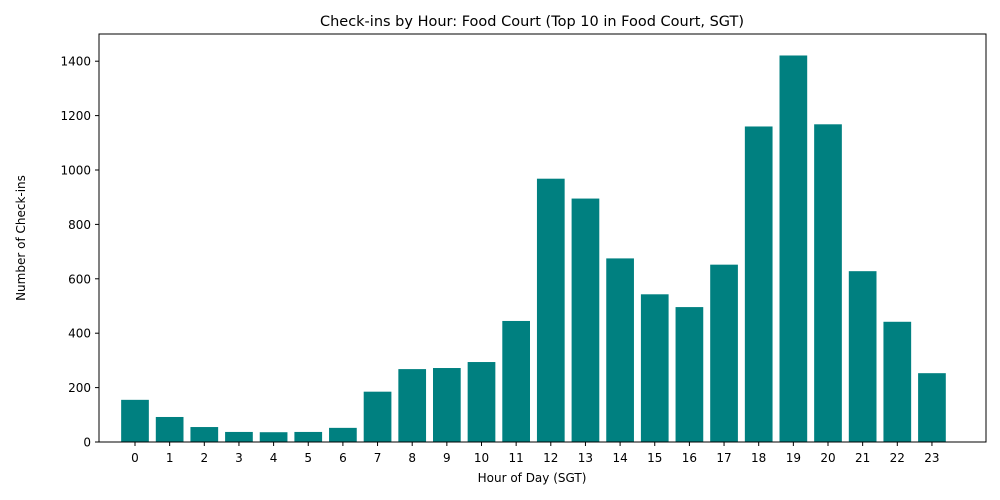 The width and height of the screenshot is (1000, 500). I want to click on x-tick-label: 10, so click(481, 458).